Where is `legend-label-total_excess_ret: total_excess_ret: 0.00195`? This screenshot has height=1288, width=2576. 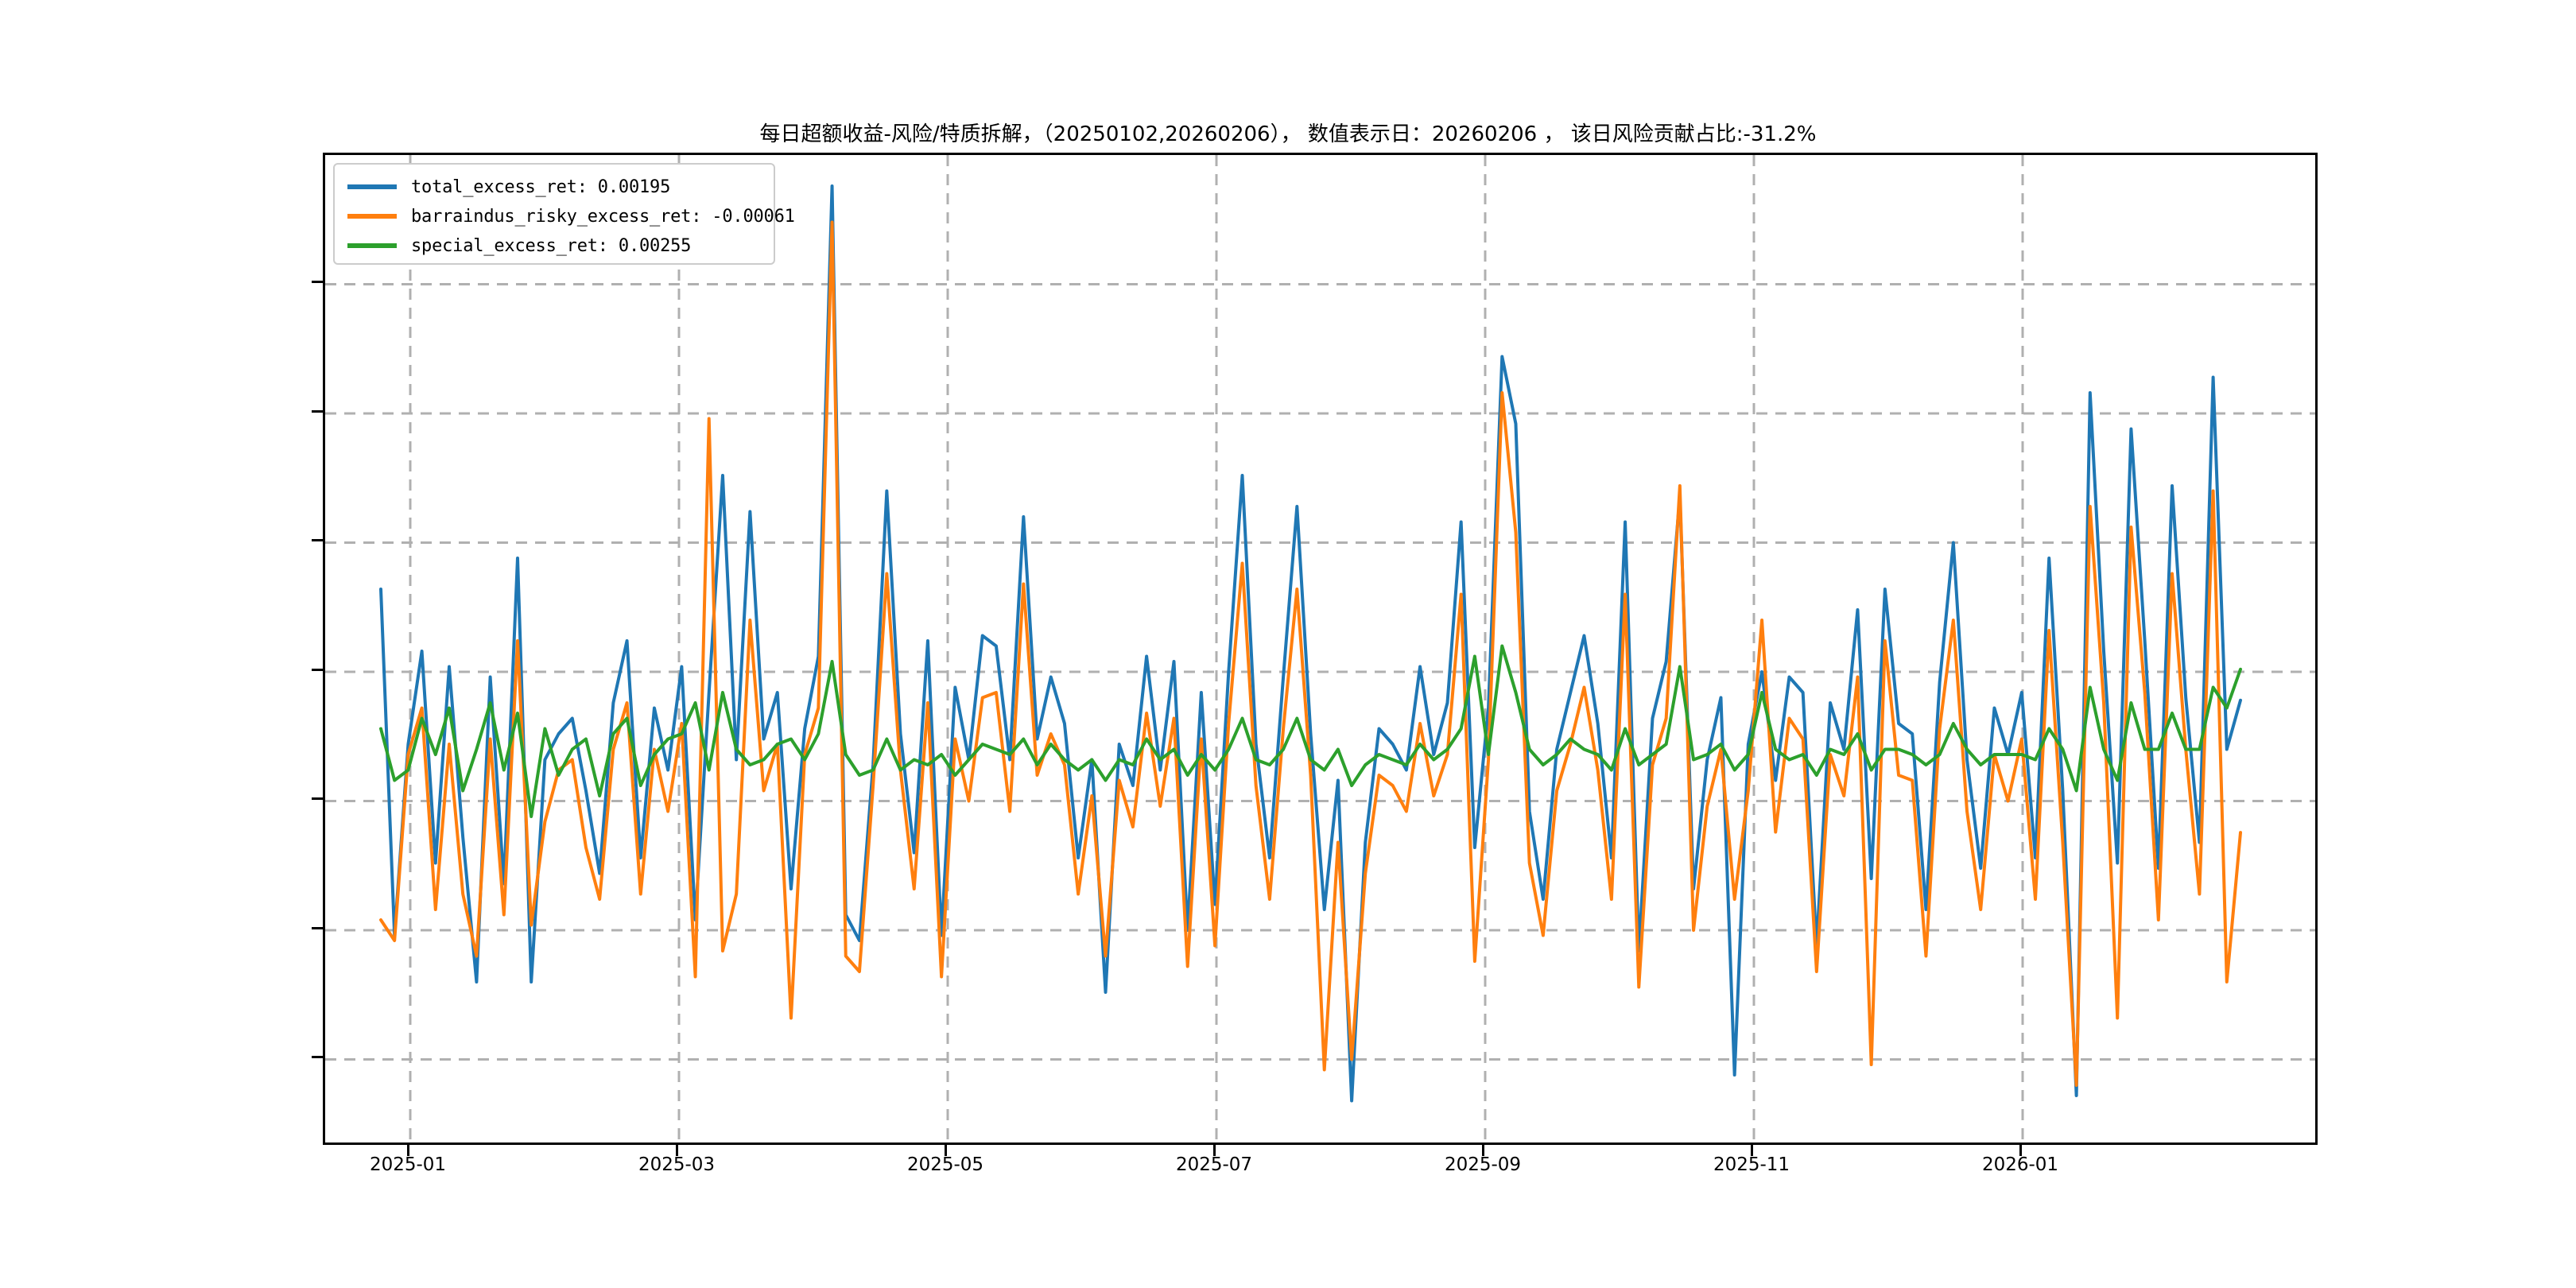
legend-label-total_excess_ret: total_excess_ret: 0.00195 is located at coordinates (541, 187).